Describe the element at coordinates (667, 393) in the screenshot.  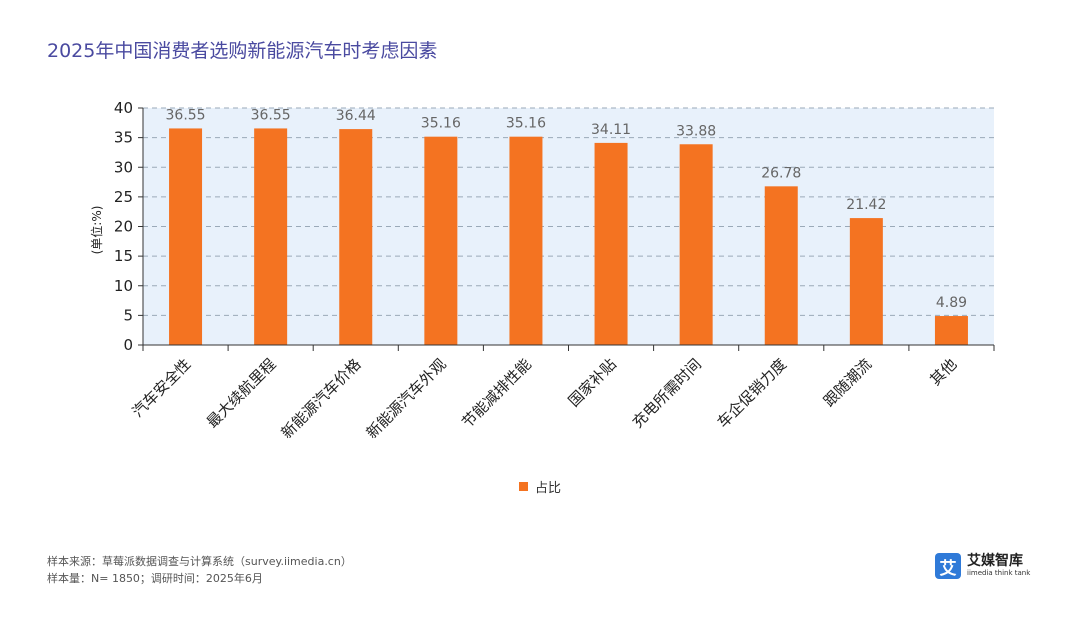
I see `category-label: 充电所需时间` at that location.